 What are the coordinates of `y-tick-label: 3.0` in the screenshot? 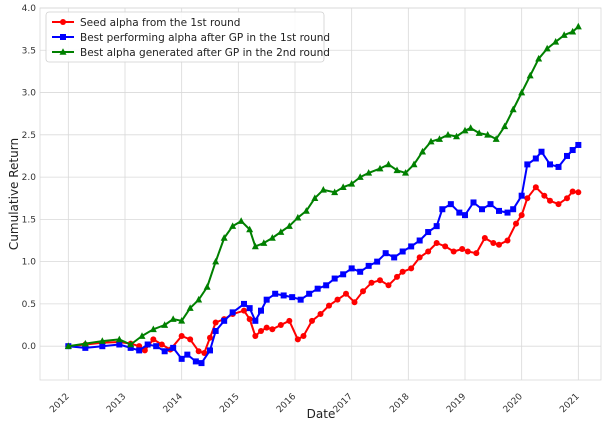 It's located at (29, 94).